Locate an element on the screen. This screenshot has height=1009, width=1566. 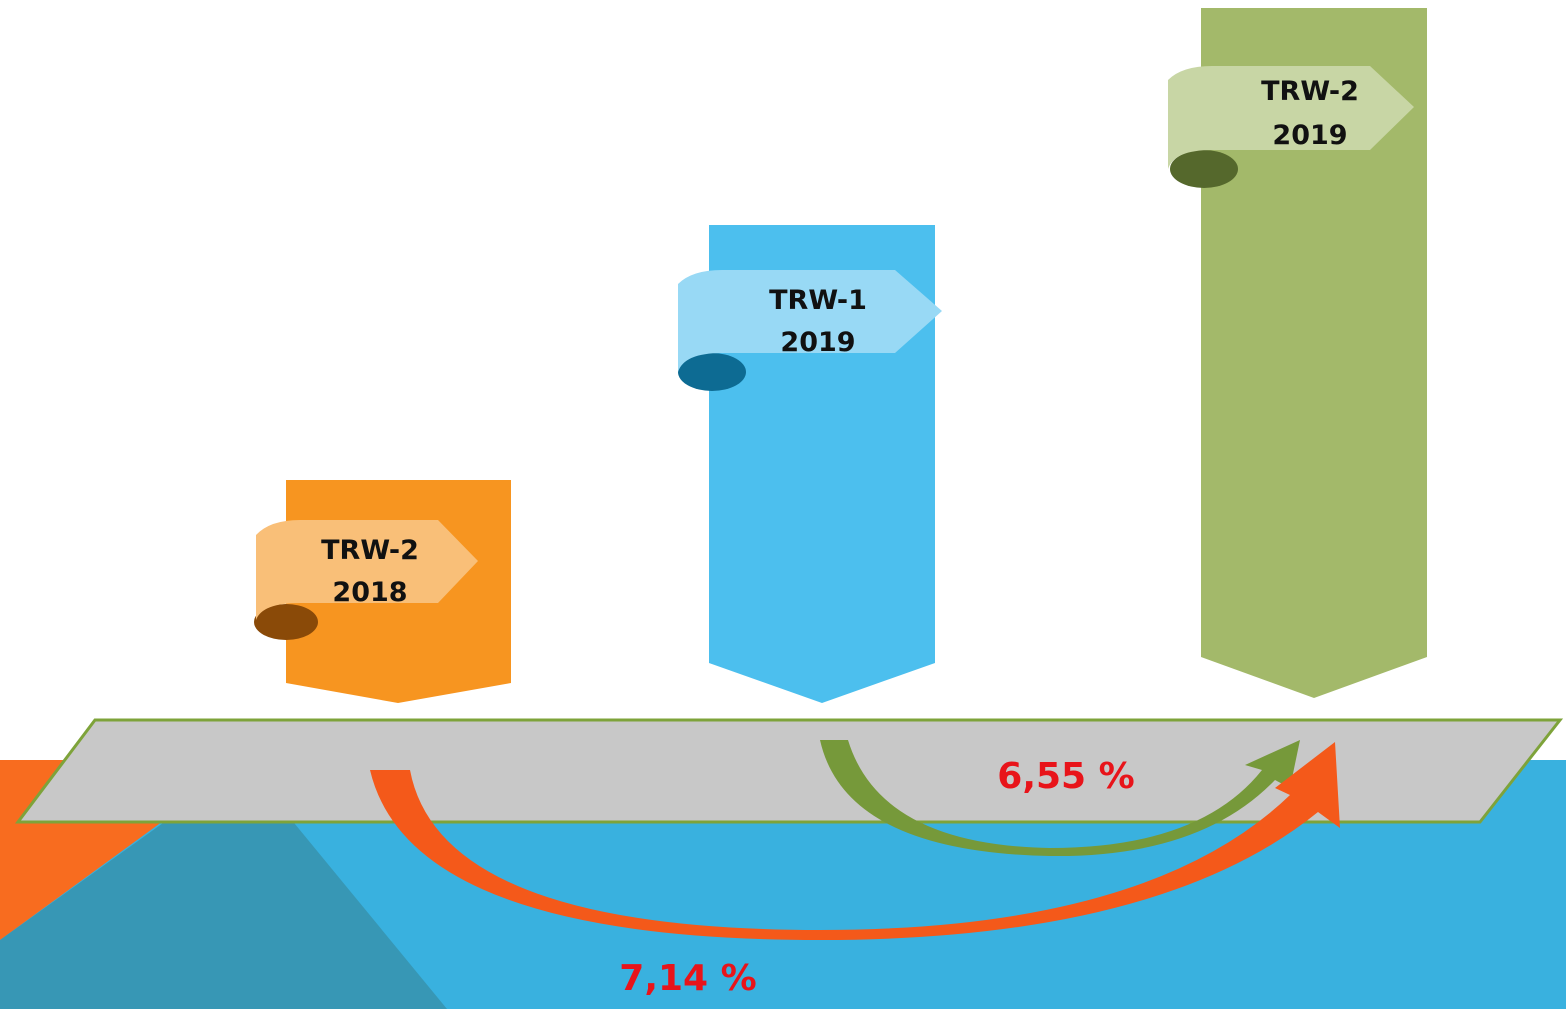
bar-name: TRW-1 is located at coordinates (818, 300).